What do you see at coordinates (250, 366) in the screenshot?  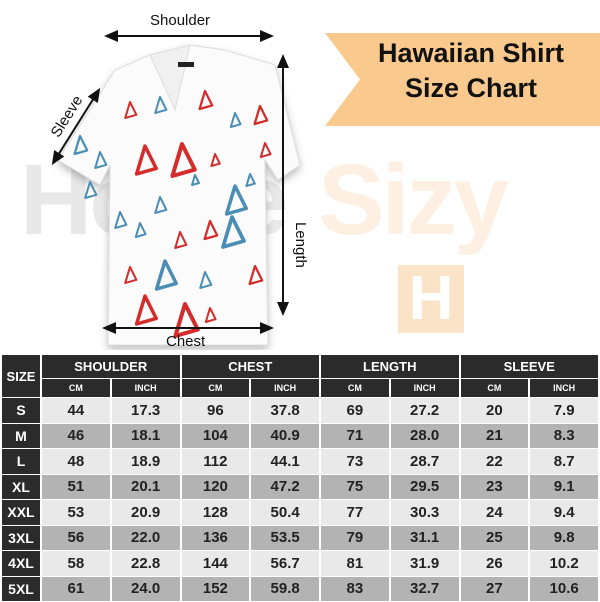 I see `group-header: CHEST` at bounding box center [250, 366].